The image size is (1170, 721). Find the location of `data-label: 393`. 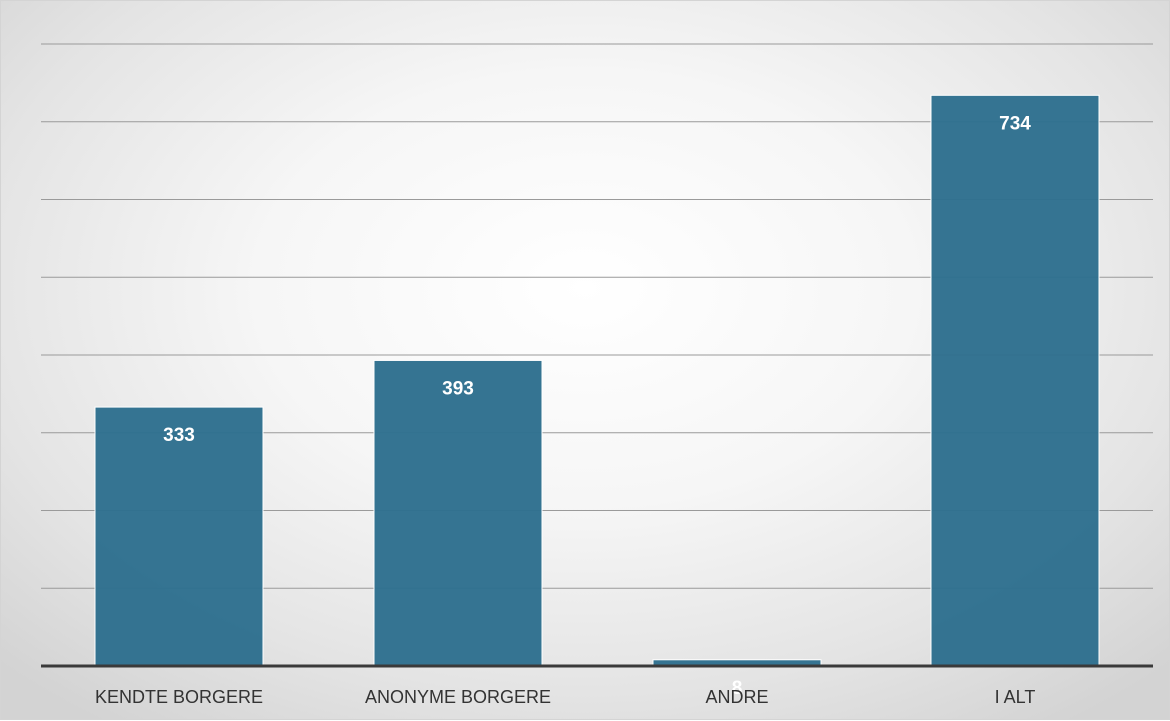

data-label: 393 is located at coordinates (458, 388).